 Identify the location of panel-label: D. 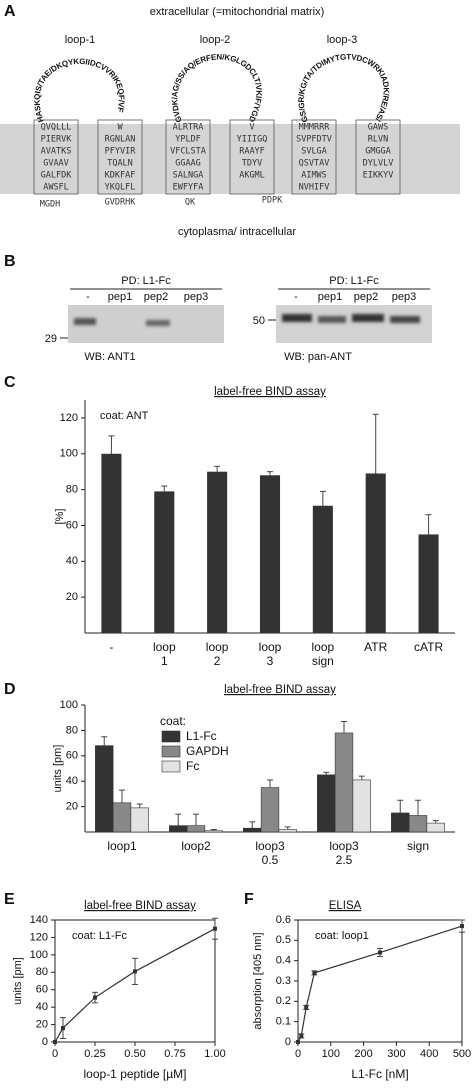
(10, 689).